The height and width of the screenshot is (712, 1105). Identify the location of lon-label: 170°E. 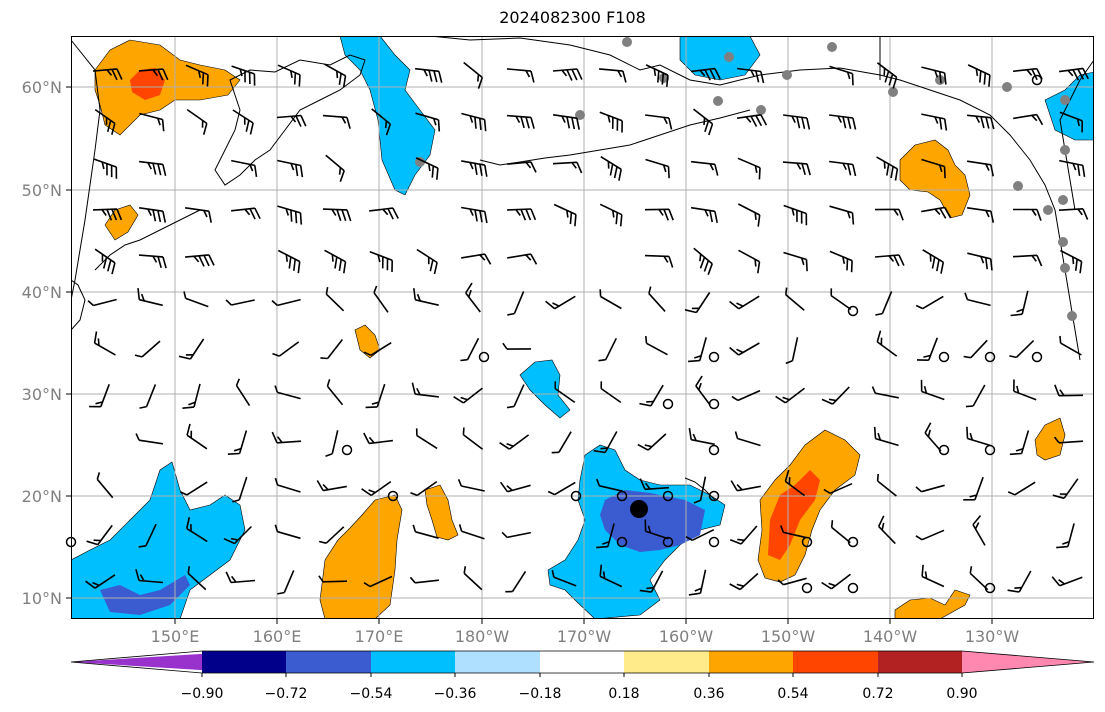
(379, 636).